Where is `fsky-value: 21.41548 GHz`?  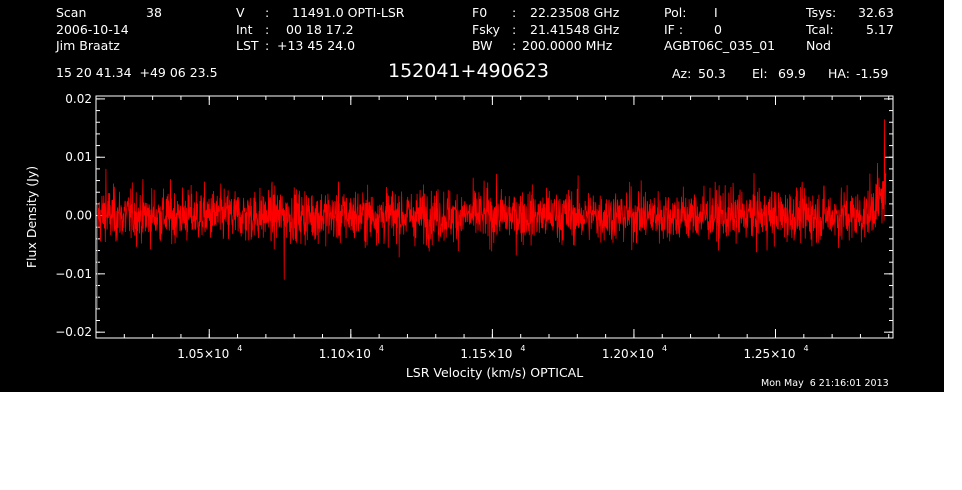 fsky-value: 21.41548 GHz is located at coordinates (575, 29).